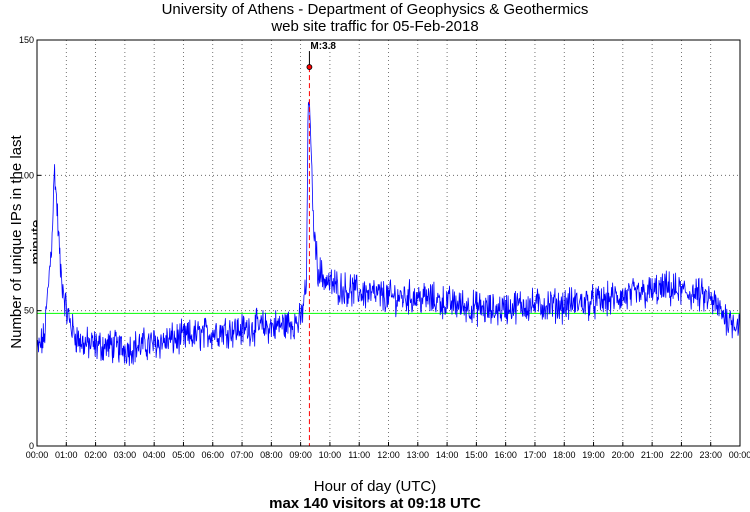 Image resolution: width=750 pixels, height=512 pixels. Describe the element at coordinates (31, 446) in the screenshot. I see `y-tick-label: 0` at that location.